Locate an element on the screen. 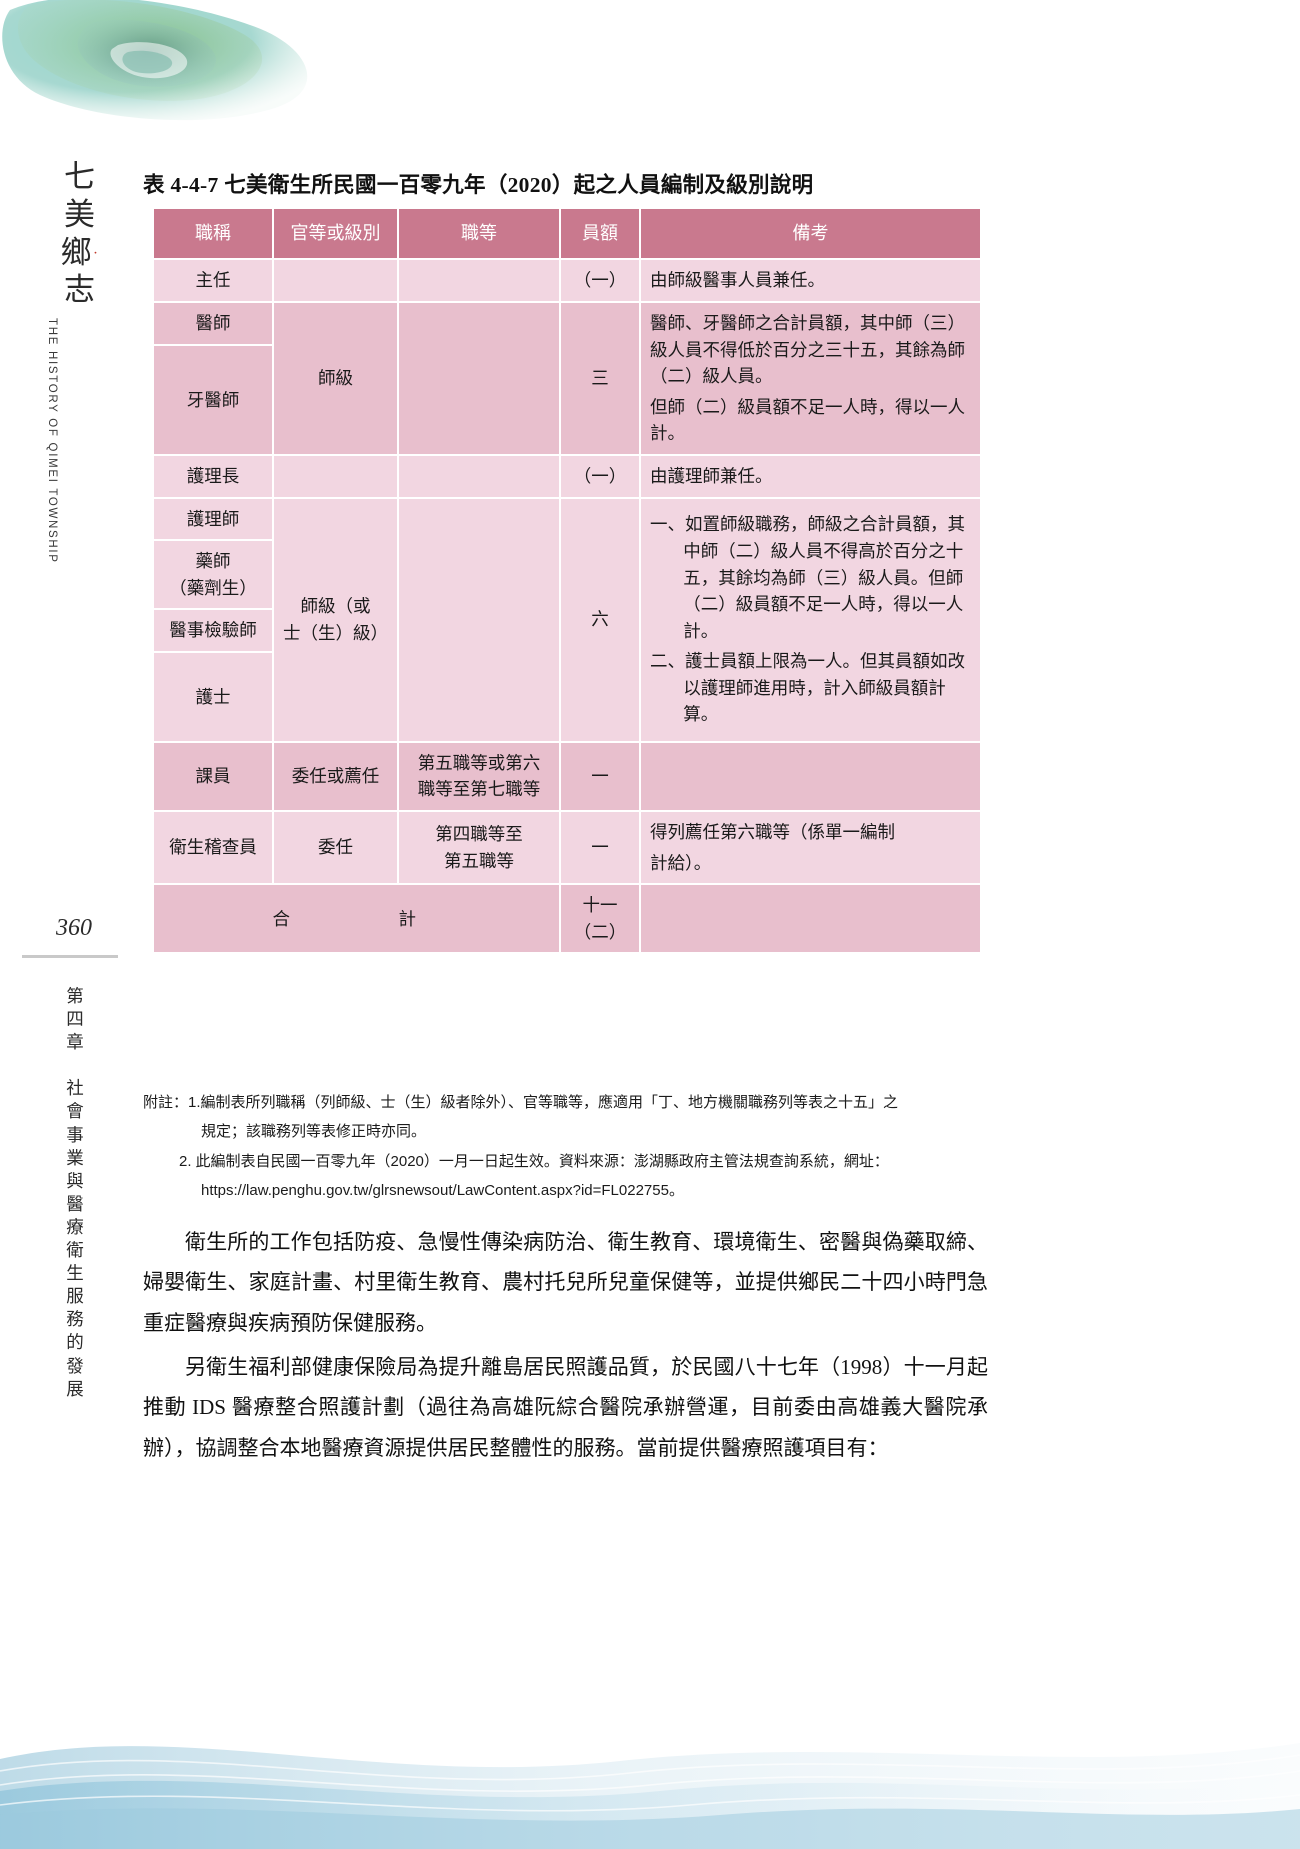 Image resolution: width=1300 pixels, height=1849 pixels. footnote-number: 1. is located at coordinates (194, 1102).